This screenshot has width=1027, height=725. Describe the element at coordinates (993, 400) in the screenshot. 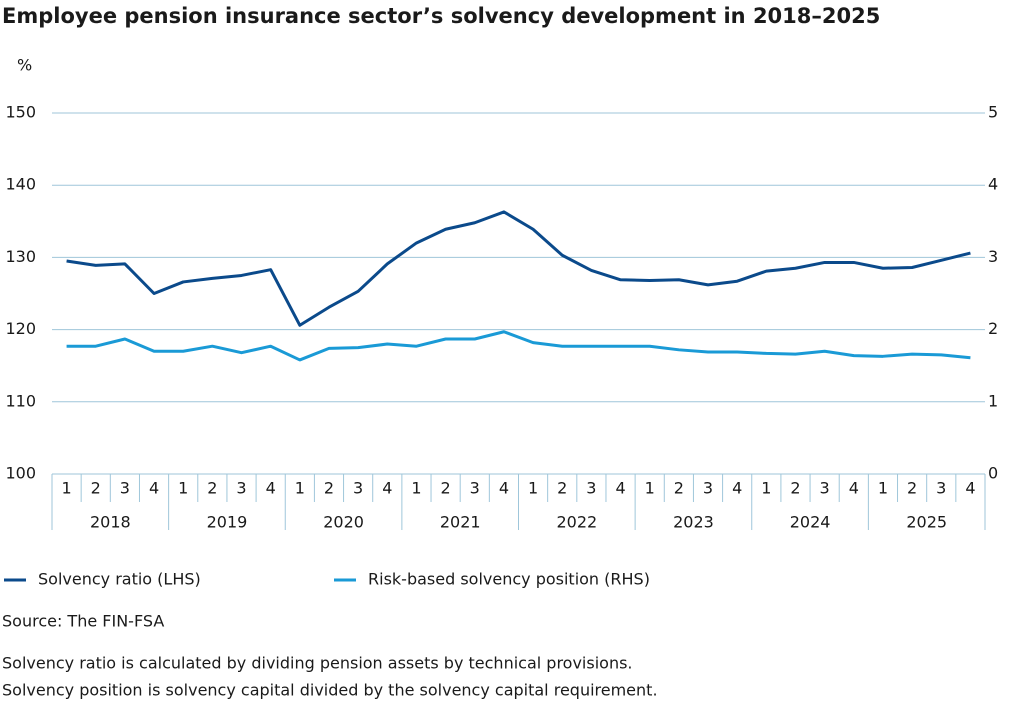

I see `y2-tick-label: 1` at that location.